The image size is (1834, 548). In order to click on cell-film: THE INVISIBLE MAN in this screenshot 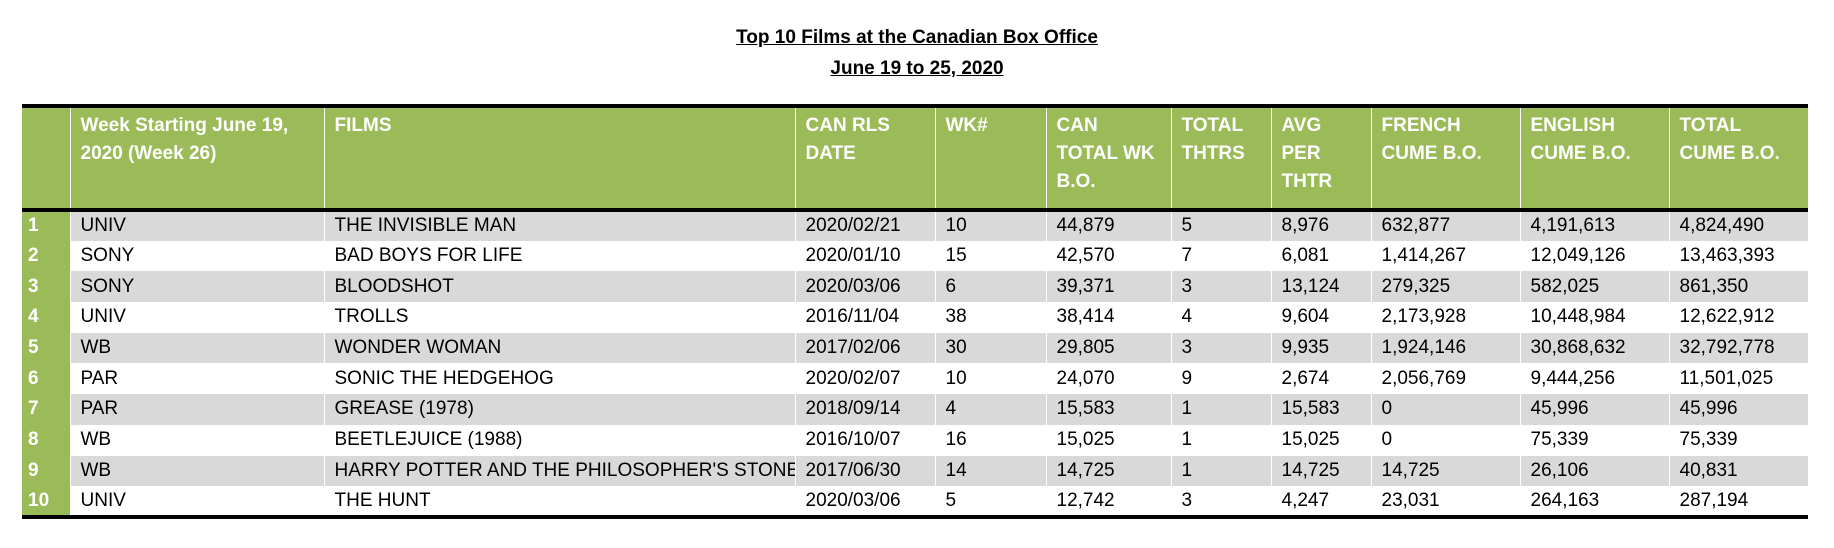, I will do `click(560, 225)`.